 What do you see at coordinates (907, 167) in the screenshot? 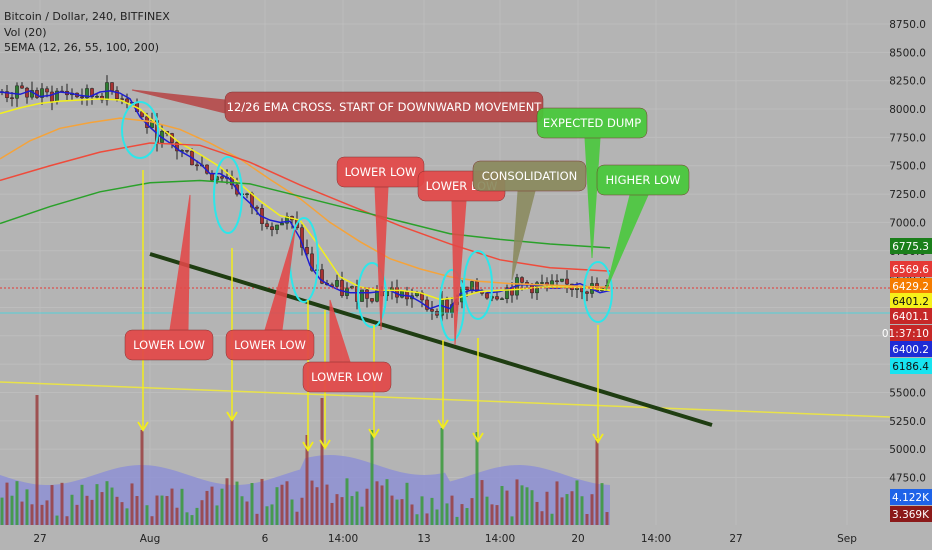
I see `y-tick-label: 7500.0` at bounding box center [907, 167].